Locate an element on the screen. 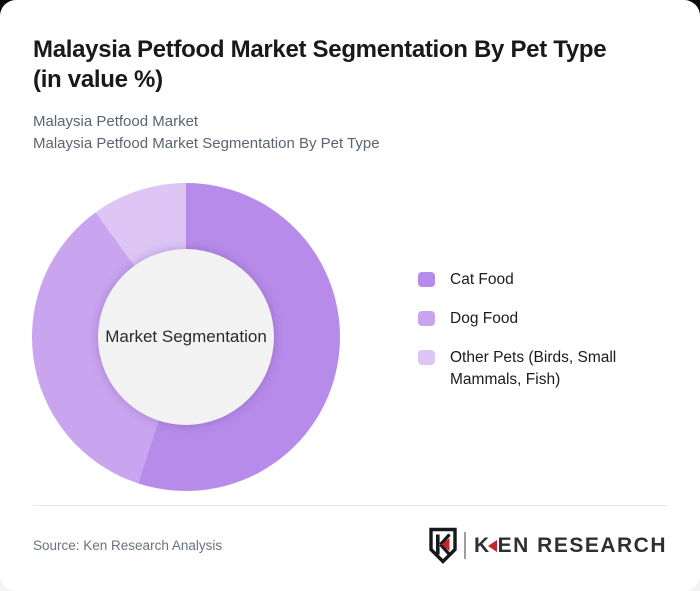 This screenshot has width=700, height=591. source-text: Source: Ken Research Analysis is located at coordinates (128, 545).